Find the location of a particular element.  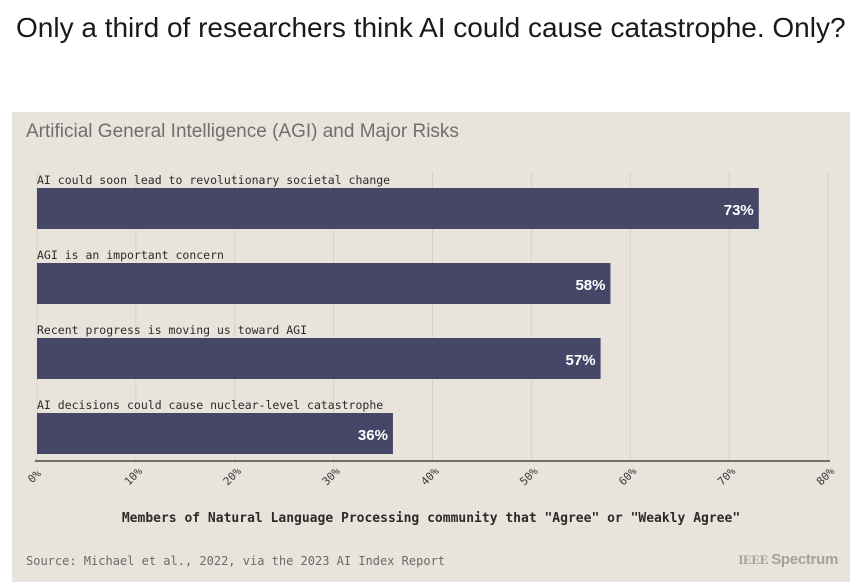

logo-spectrum: Spectrum is located at coordinates (804, 559).